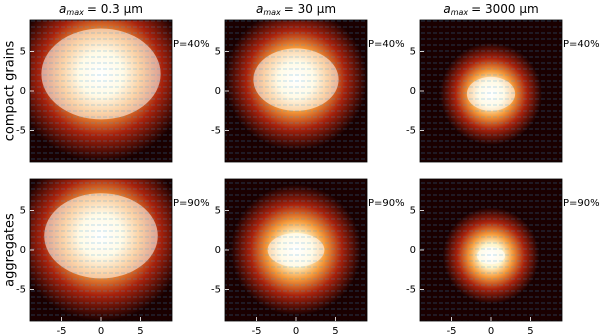 Image resolution: width=600 pixels, height=336 pixels. I want to click on y-axis-label: compact grains, so click(10, 90).